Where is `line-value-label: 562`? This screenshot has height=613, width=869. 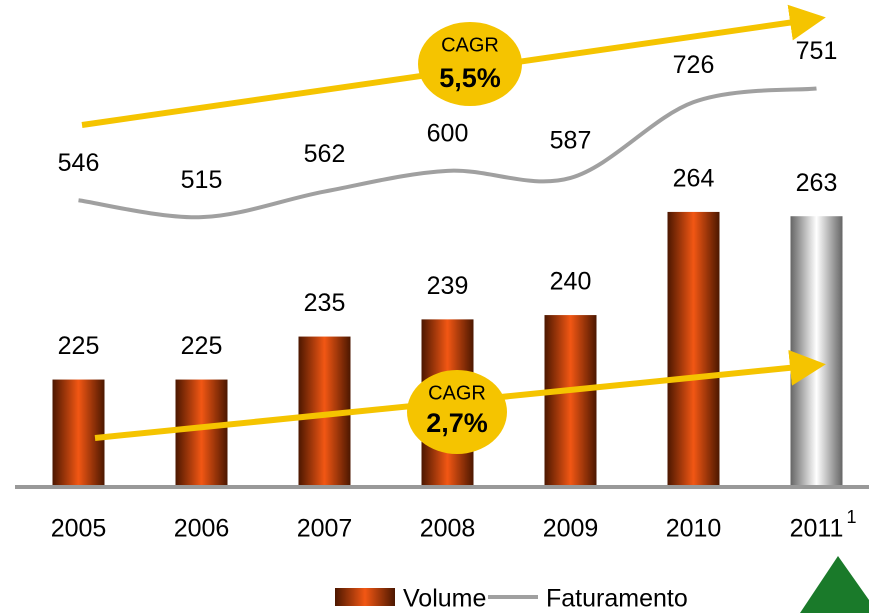 line-value-label: 562 is located at coordinates (325, 154).